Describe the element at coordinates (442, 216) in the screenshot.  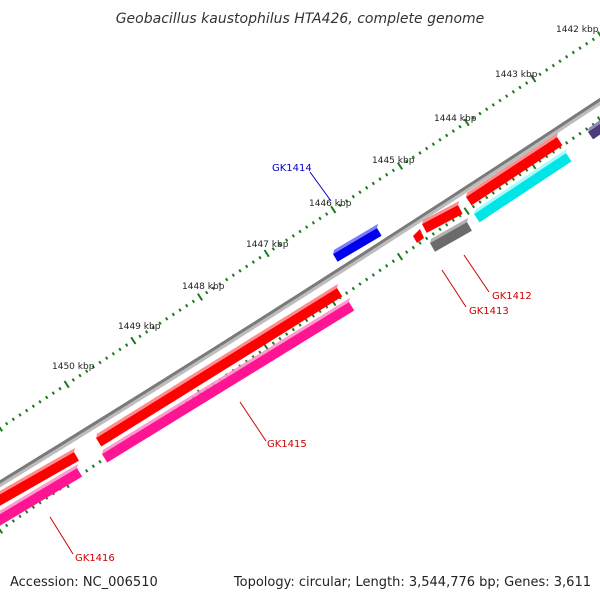
I see `gene-gk1412-forward` at that location.